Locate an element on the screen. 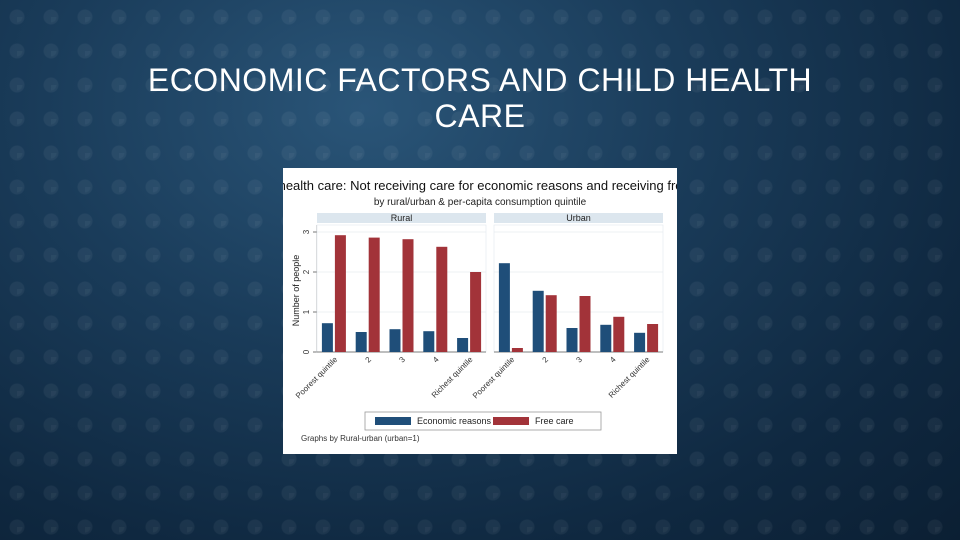  legend-box is located at coordinates (483, 421).